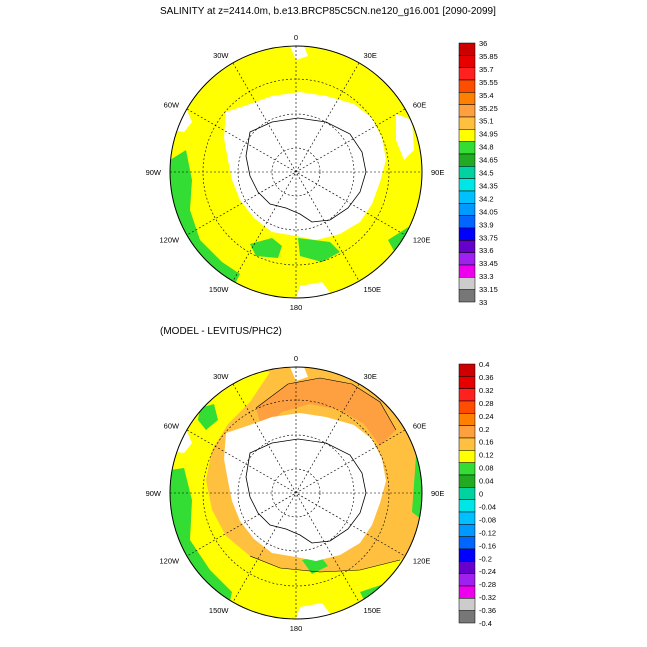  Describe the element at coordinates (488, 108) in the screenshot. I see `colorbar-label: 35.25` at that location.